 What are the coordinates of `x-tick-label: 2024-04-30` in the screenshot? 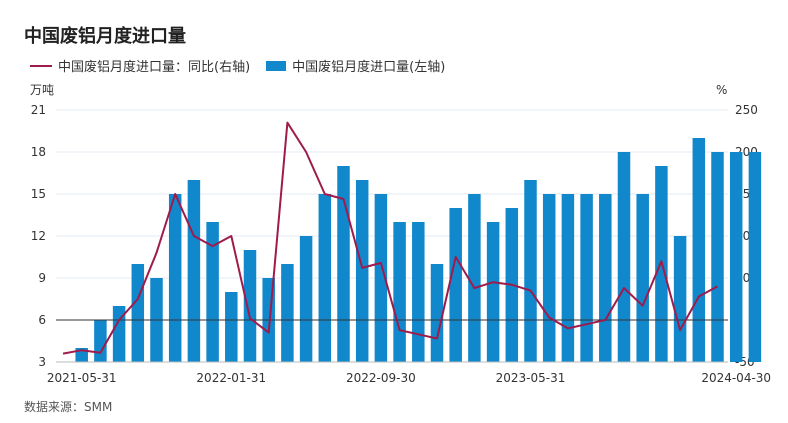 It's located at (736, 378).